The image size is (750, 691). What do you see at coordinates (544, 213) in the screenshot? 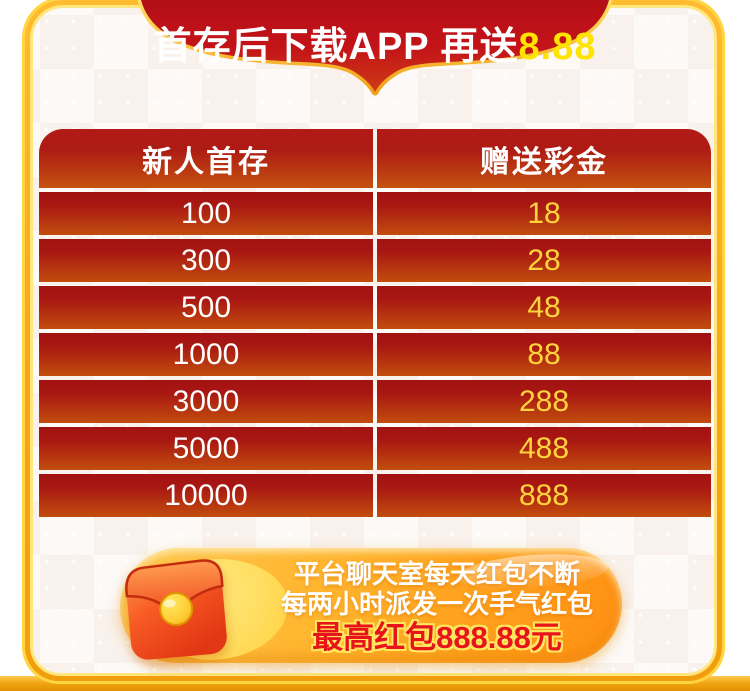
I see `bonus-cell: 18` at bounding box center [544, 213].